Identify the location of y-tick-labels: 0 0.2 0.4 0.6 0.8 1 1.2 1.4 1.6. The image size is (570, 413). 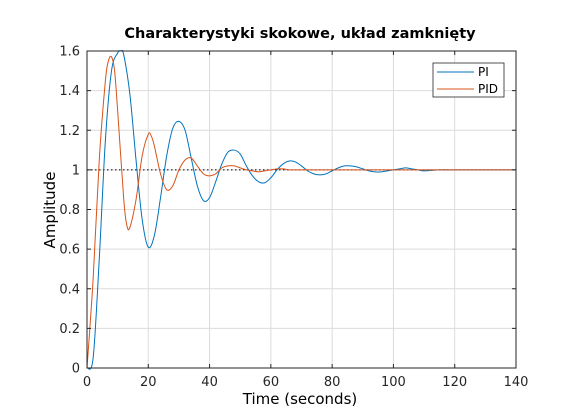
(69, 211).